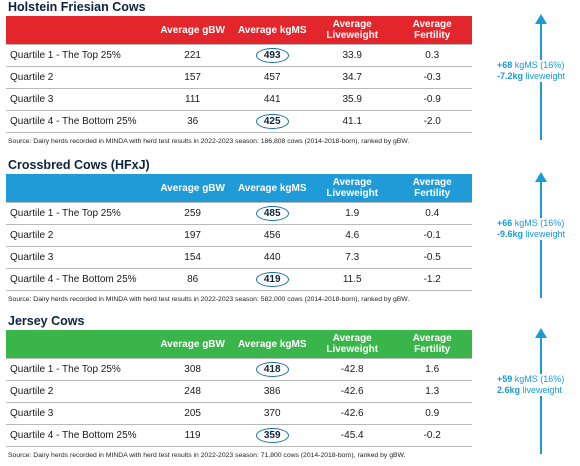 This screenshot has width=580, height=466. I want to click on circled-value: 359, so click(272, 435).